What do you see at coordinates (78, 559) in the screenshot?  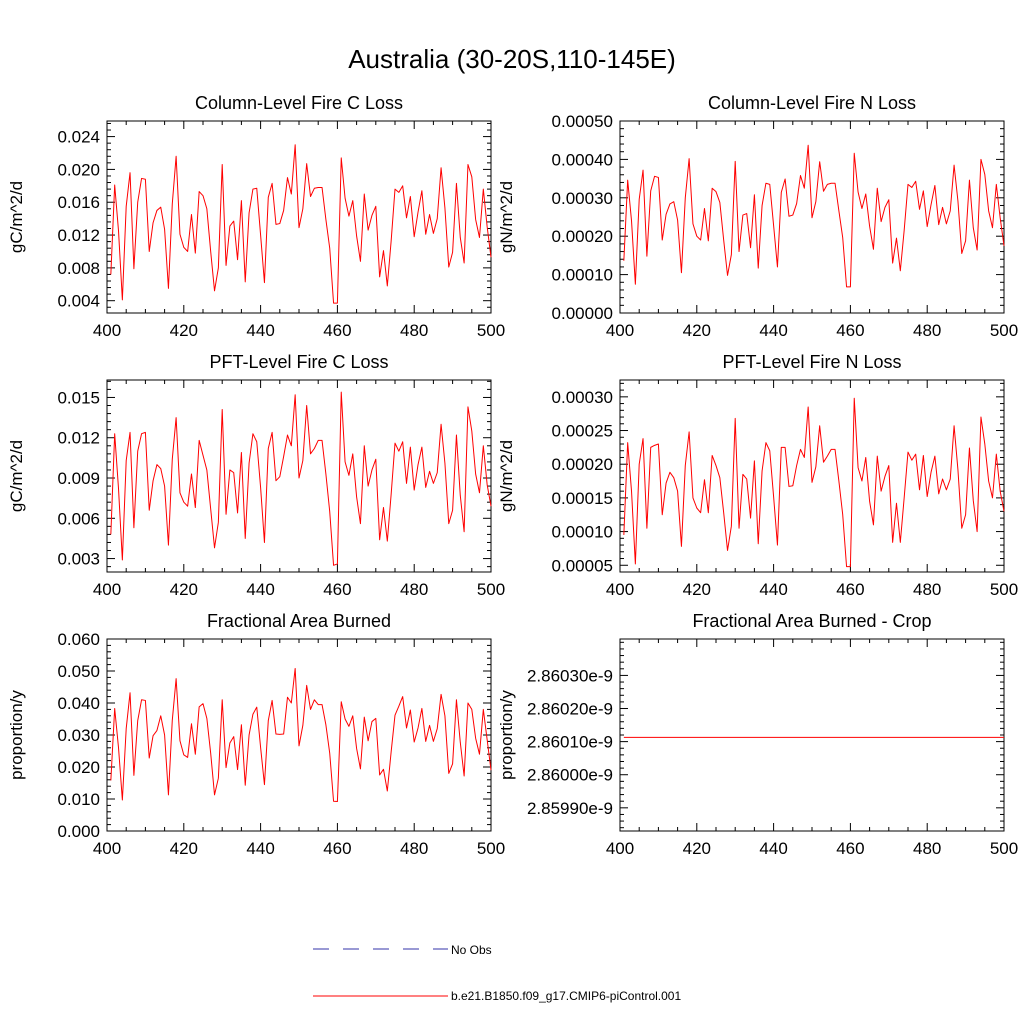 I see `y-tick-label: 0.003` at bounding box center [78, 559].